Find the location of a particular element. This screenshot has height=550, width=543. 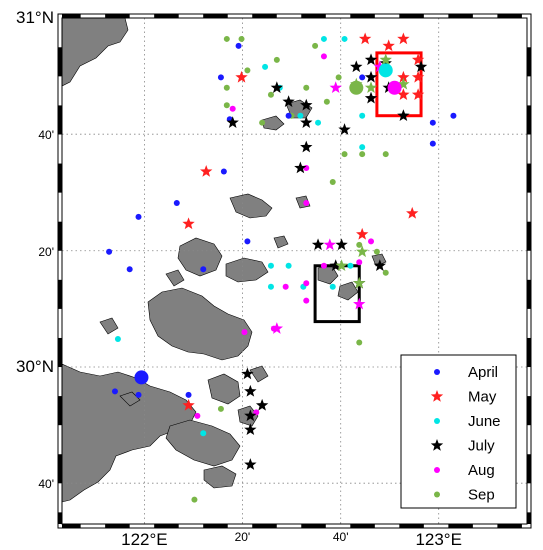

legend-label-may: May is located at coordinates (482, 397).